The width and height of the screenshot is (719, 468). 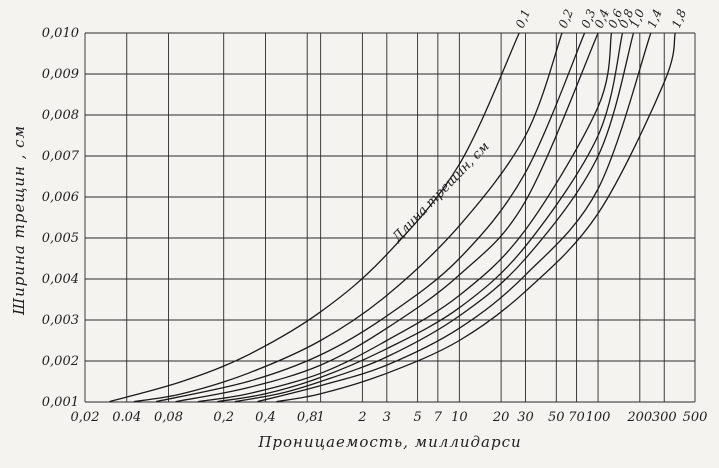 What do you see at coordinates (60, 361) in the screenshot?
I see `y-tick-label: 0,002` at bounding box center [60, 361].